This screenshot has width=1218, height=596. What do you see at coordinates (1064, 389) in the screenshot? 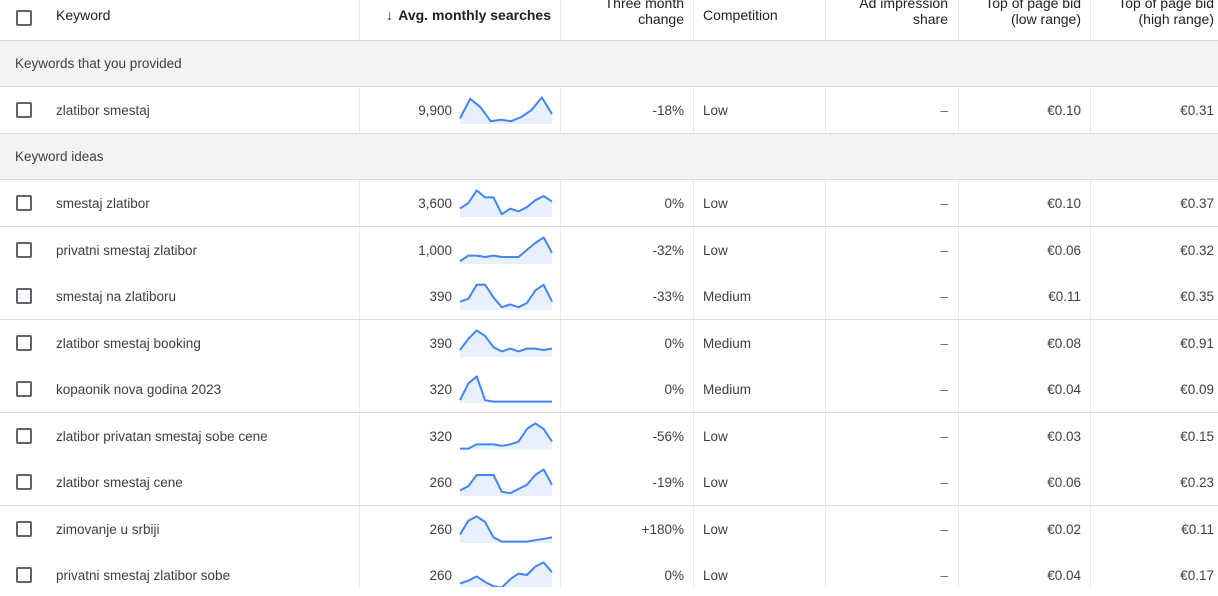
I see `bid-low-cell: €0.04` at bounding box center [1064, 389].